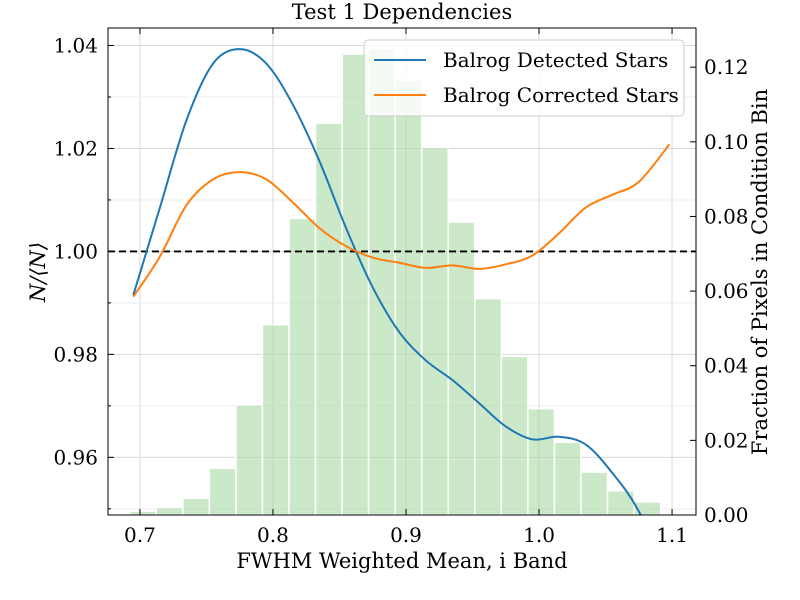 The image size is (800, 600). What do you see at coordinates (760, 272) in the screenshot?
I see `y-right-axis-label: Fraction of Pixels in Condition Bin` at bounding box center [760, 272].